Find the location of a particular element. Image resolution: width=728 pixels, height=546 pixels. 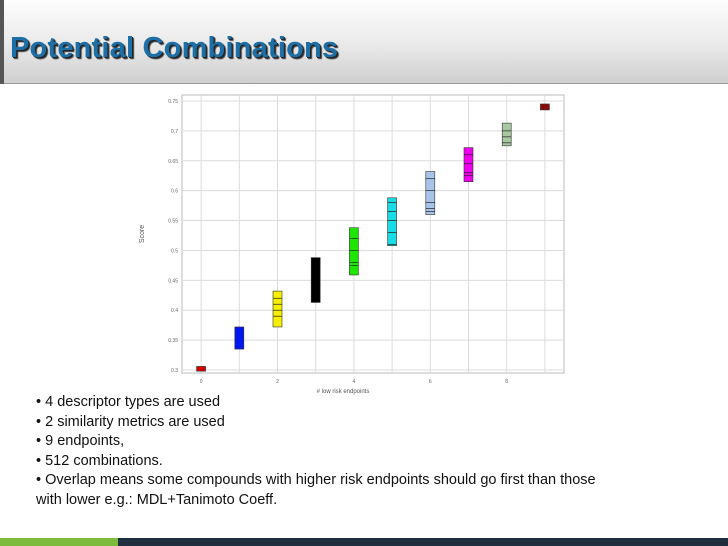

y-tick-label: 0.75 is located at coordinates (173, 102).